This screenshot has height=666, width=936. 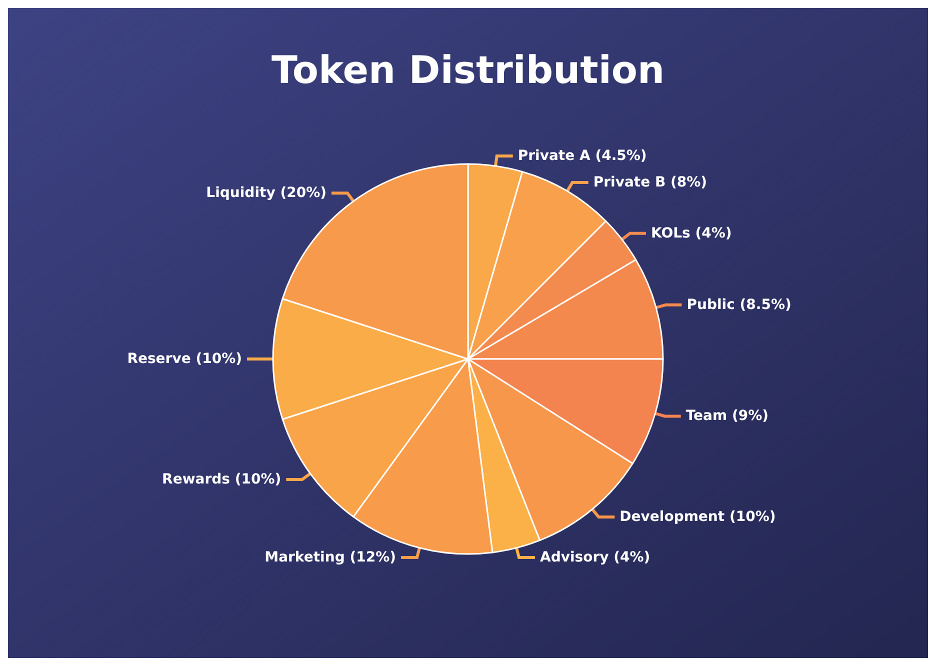 I want to click on chart-title: Token Distribution, so click(x=468, y=70).